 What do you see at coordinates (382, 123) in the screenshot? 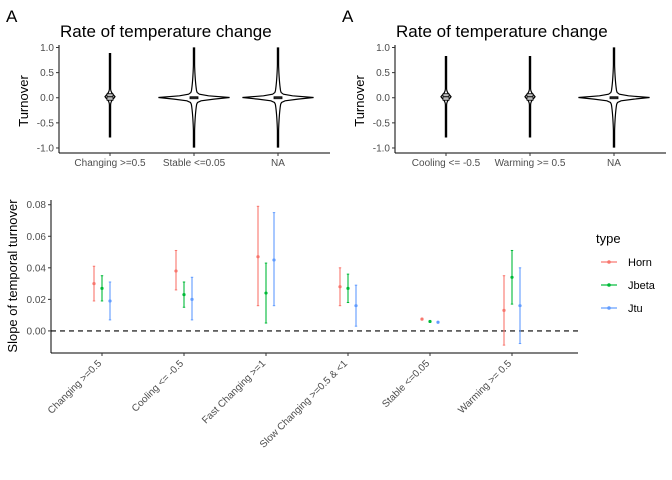
I see `panel-2-ytick-label-1: -0.5` at bounding box center [382, 123].